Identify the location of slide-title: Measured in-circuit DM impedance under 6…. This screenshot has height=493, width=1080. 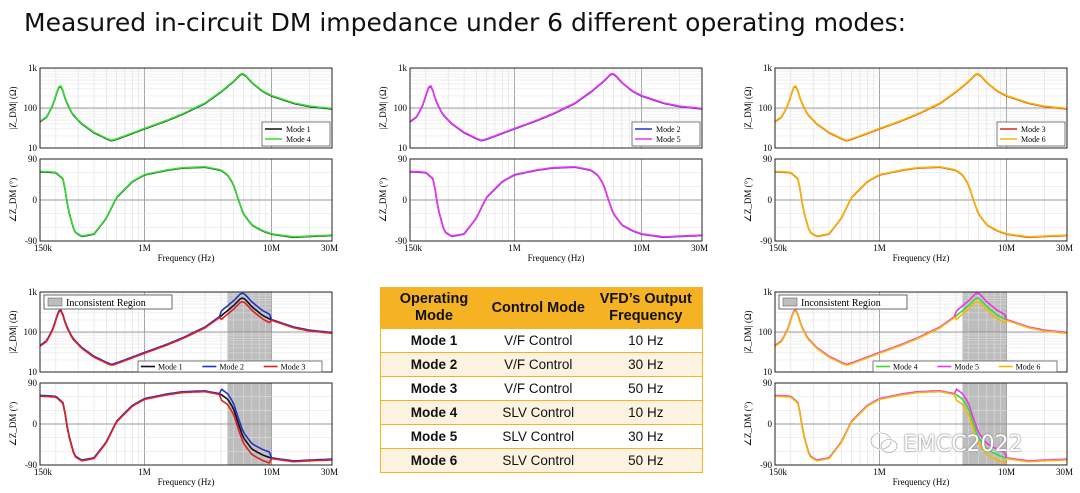
(465, 22).